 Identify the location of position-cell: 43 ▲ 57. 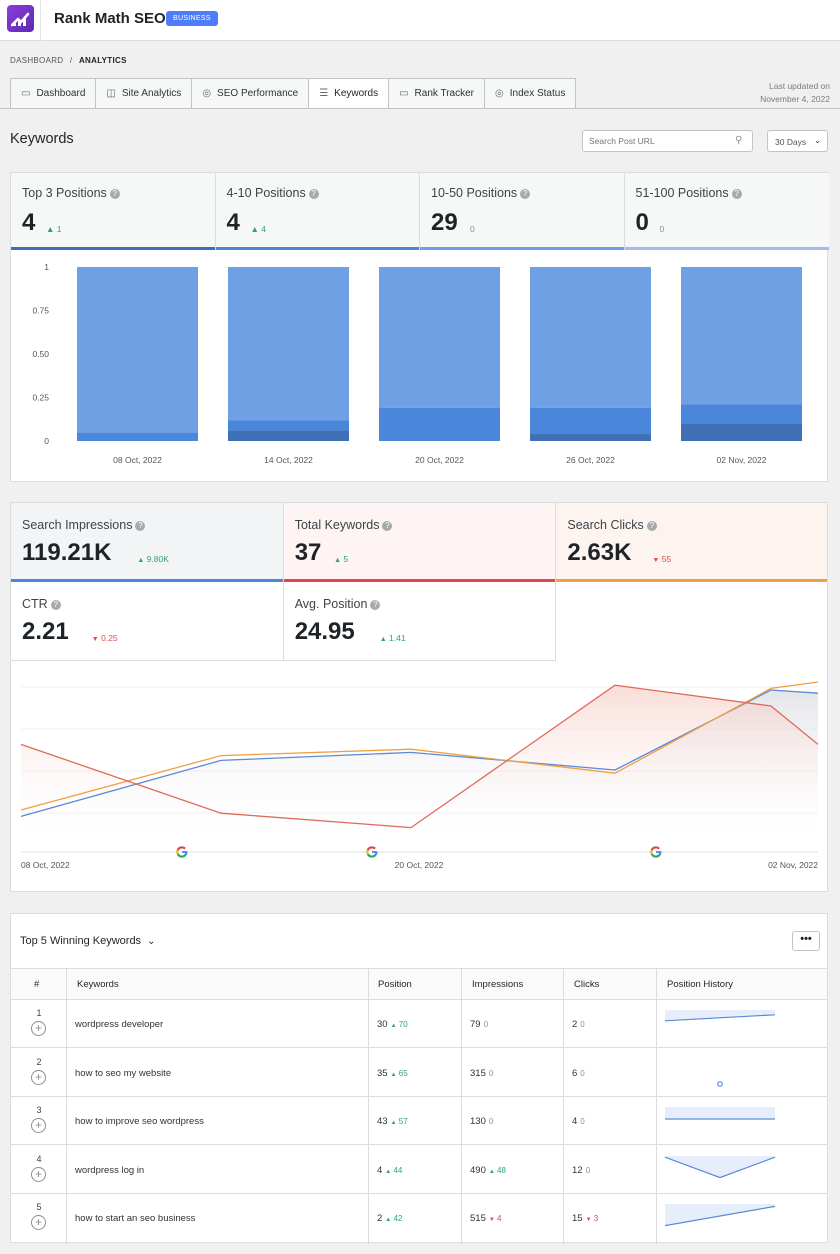
(392, 1121).